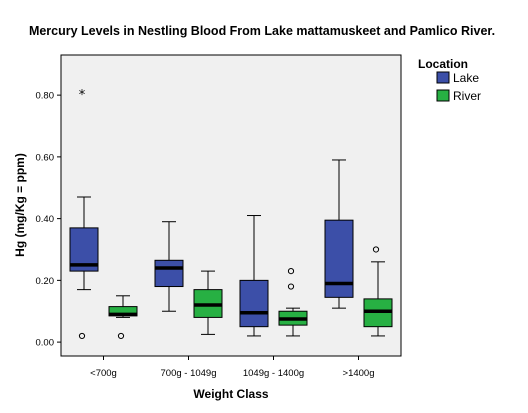 Image resolution: width=528 pixels, height=413 pixels. What do you see at coordinates (443, 95) in the screenshot?
I see `legend-swatch-river` at bounding box center [443, 95].